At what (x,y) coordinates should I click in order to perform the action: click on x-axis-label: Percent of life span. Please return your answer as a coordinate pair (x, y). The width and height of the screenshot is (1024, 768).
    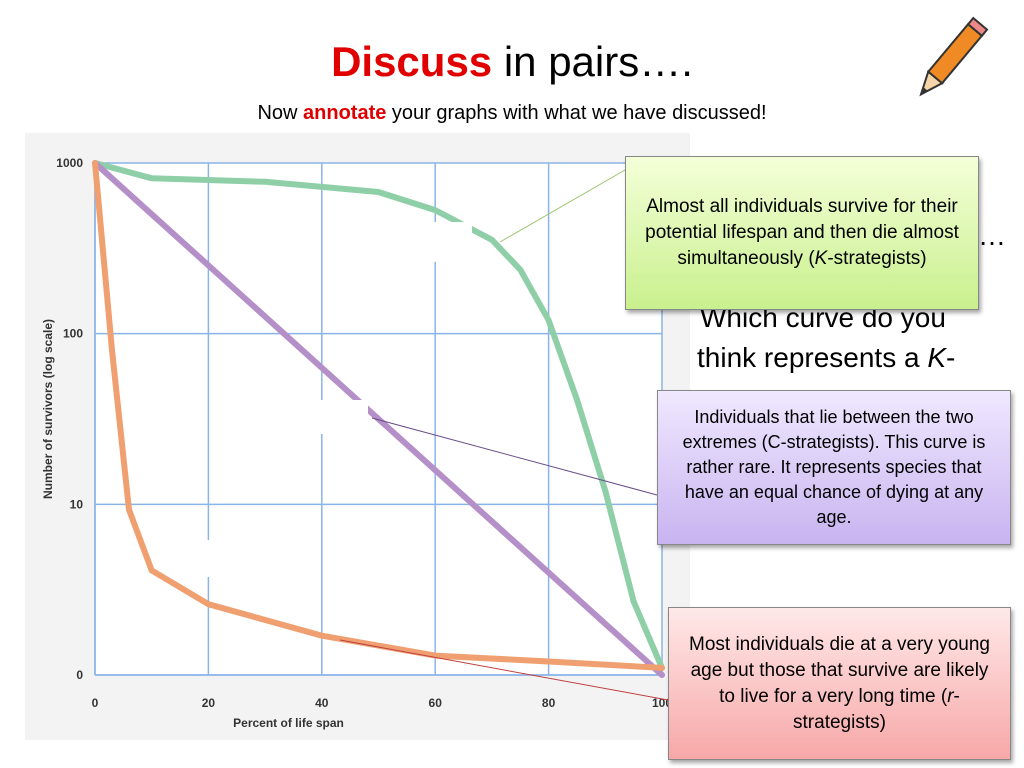
    Looking at the image, I should click on (288, 723).